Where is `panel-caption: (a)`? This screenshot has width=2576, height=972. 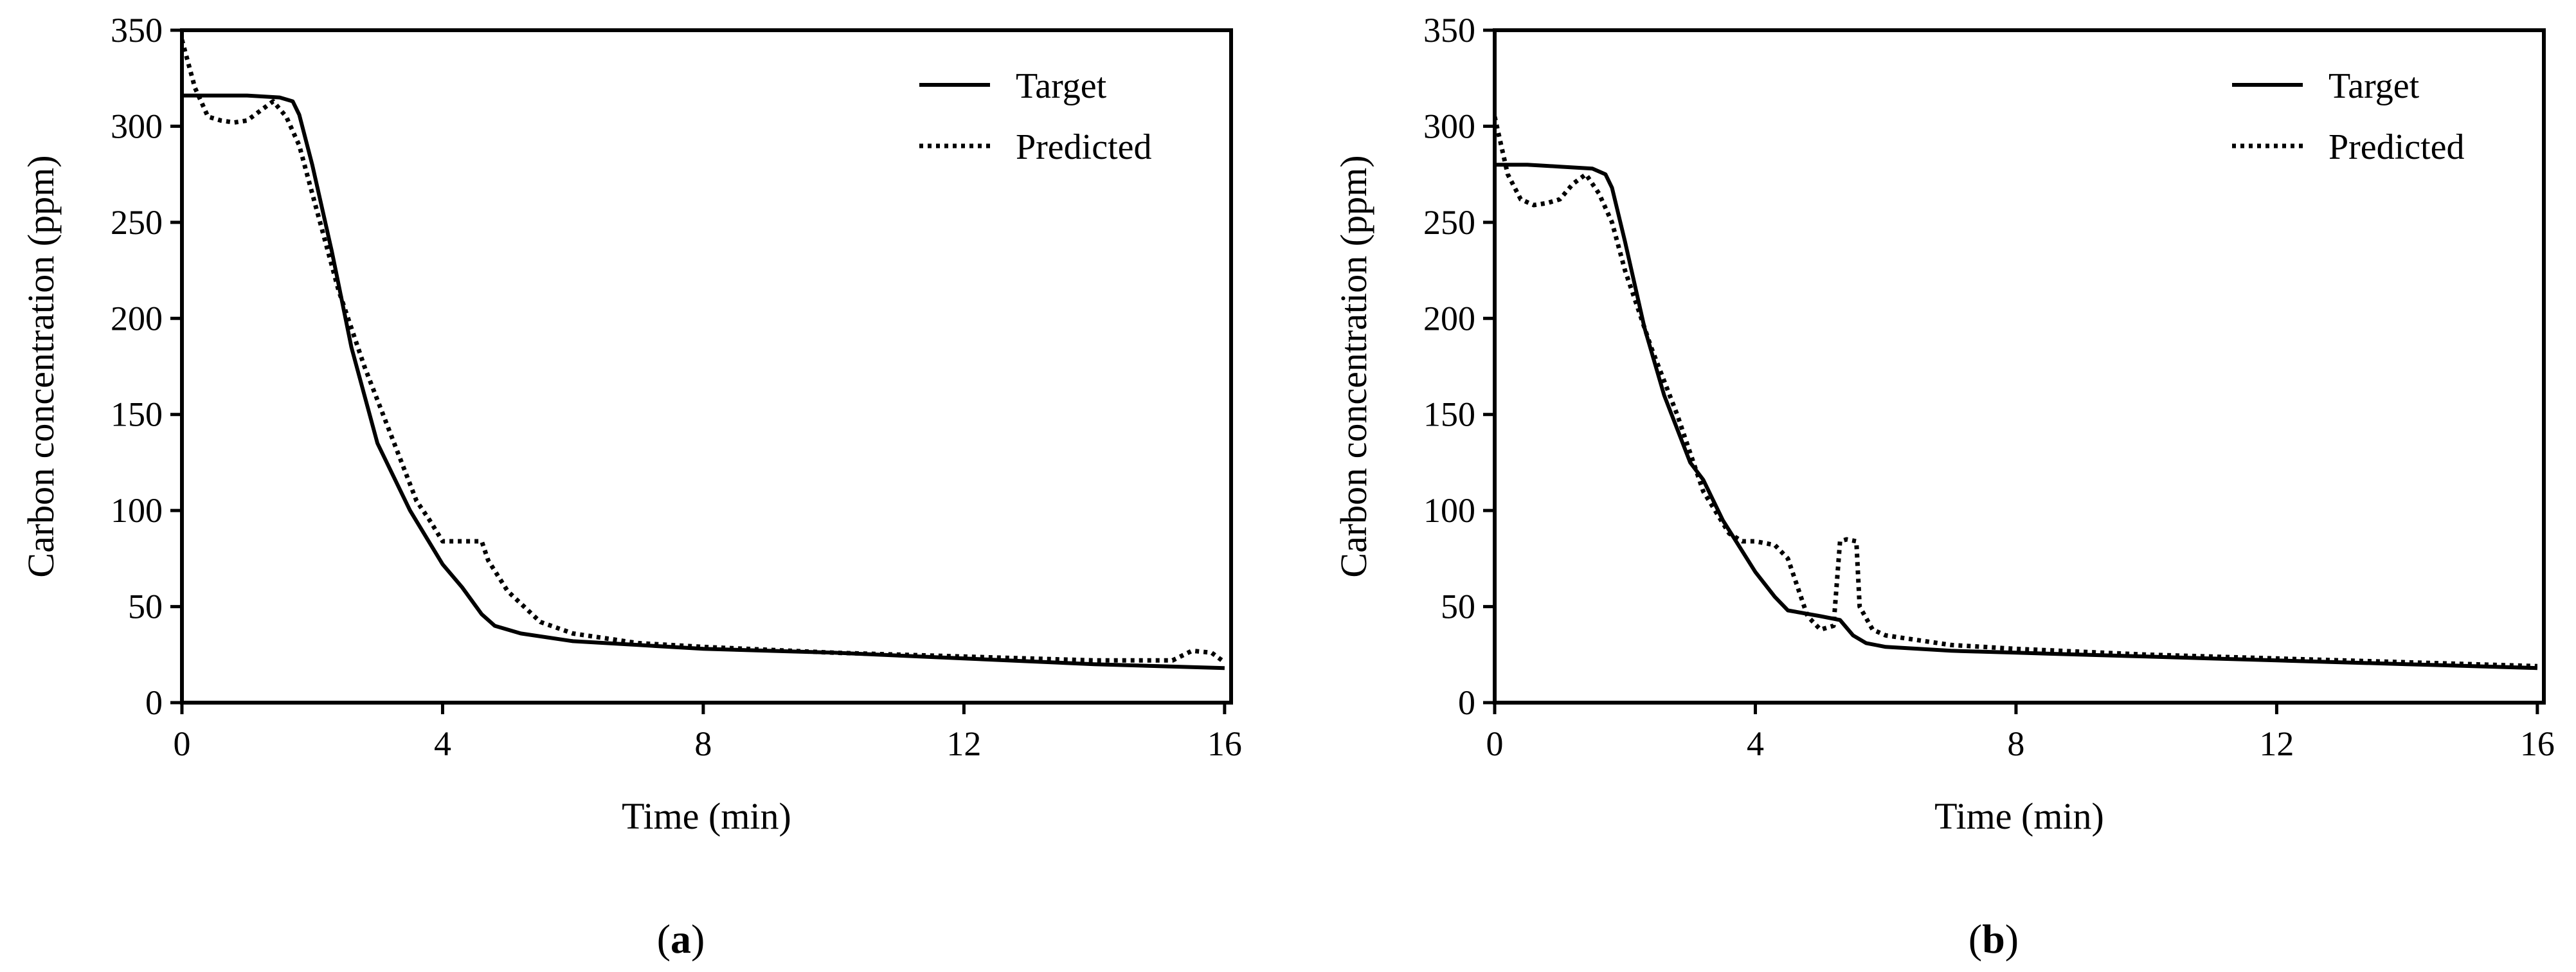
panel-caption: (a) is located at coordinates (681, 939).